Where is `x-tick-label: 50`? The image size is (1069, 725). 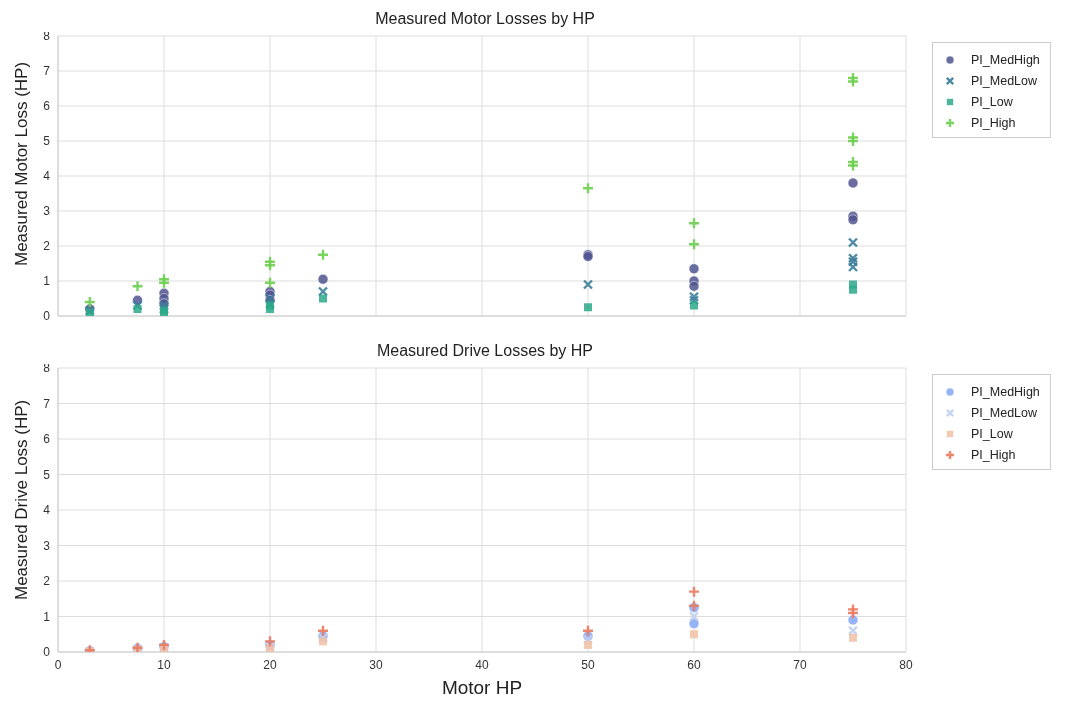 x-tick-label: 50 is located at coordinates (588, 664).